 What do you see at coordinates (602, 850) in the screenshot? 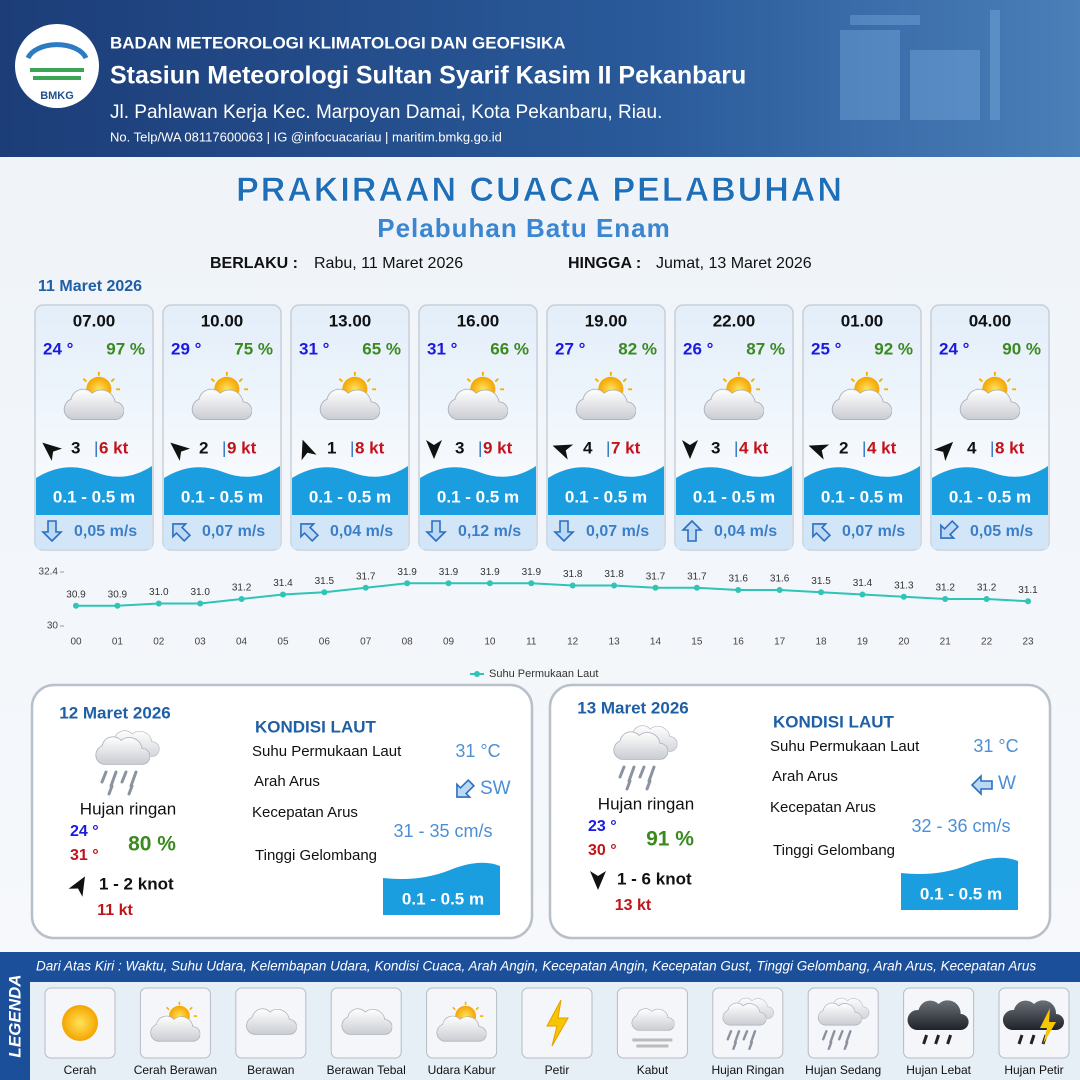
I see `temp-max: 30 °` at bounding box center [602, 850].